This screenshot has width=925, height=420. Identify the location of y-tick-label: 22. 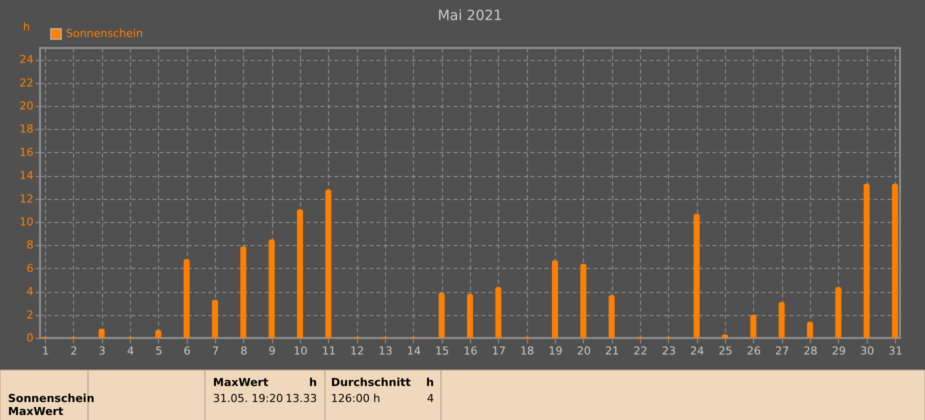
(27, 83).